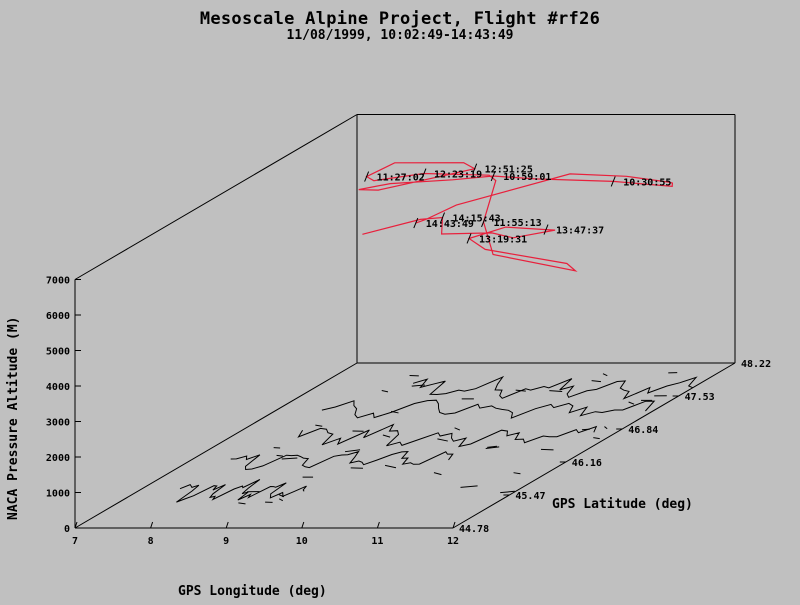 This screenshot has height=605, width=800. I want to click on y-tick-label: 46.84, so click(643, 430).